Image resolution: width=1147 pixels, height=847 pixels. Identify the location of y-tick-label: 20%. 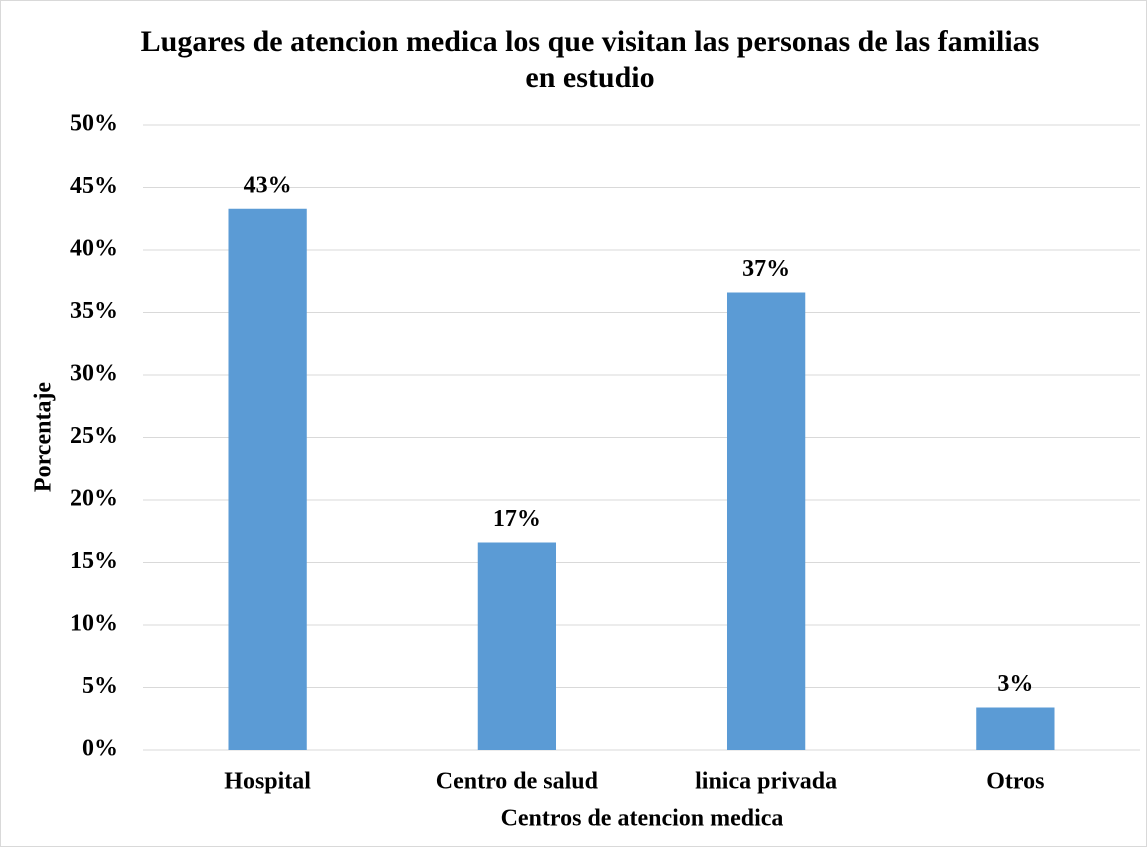
(94, 499).